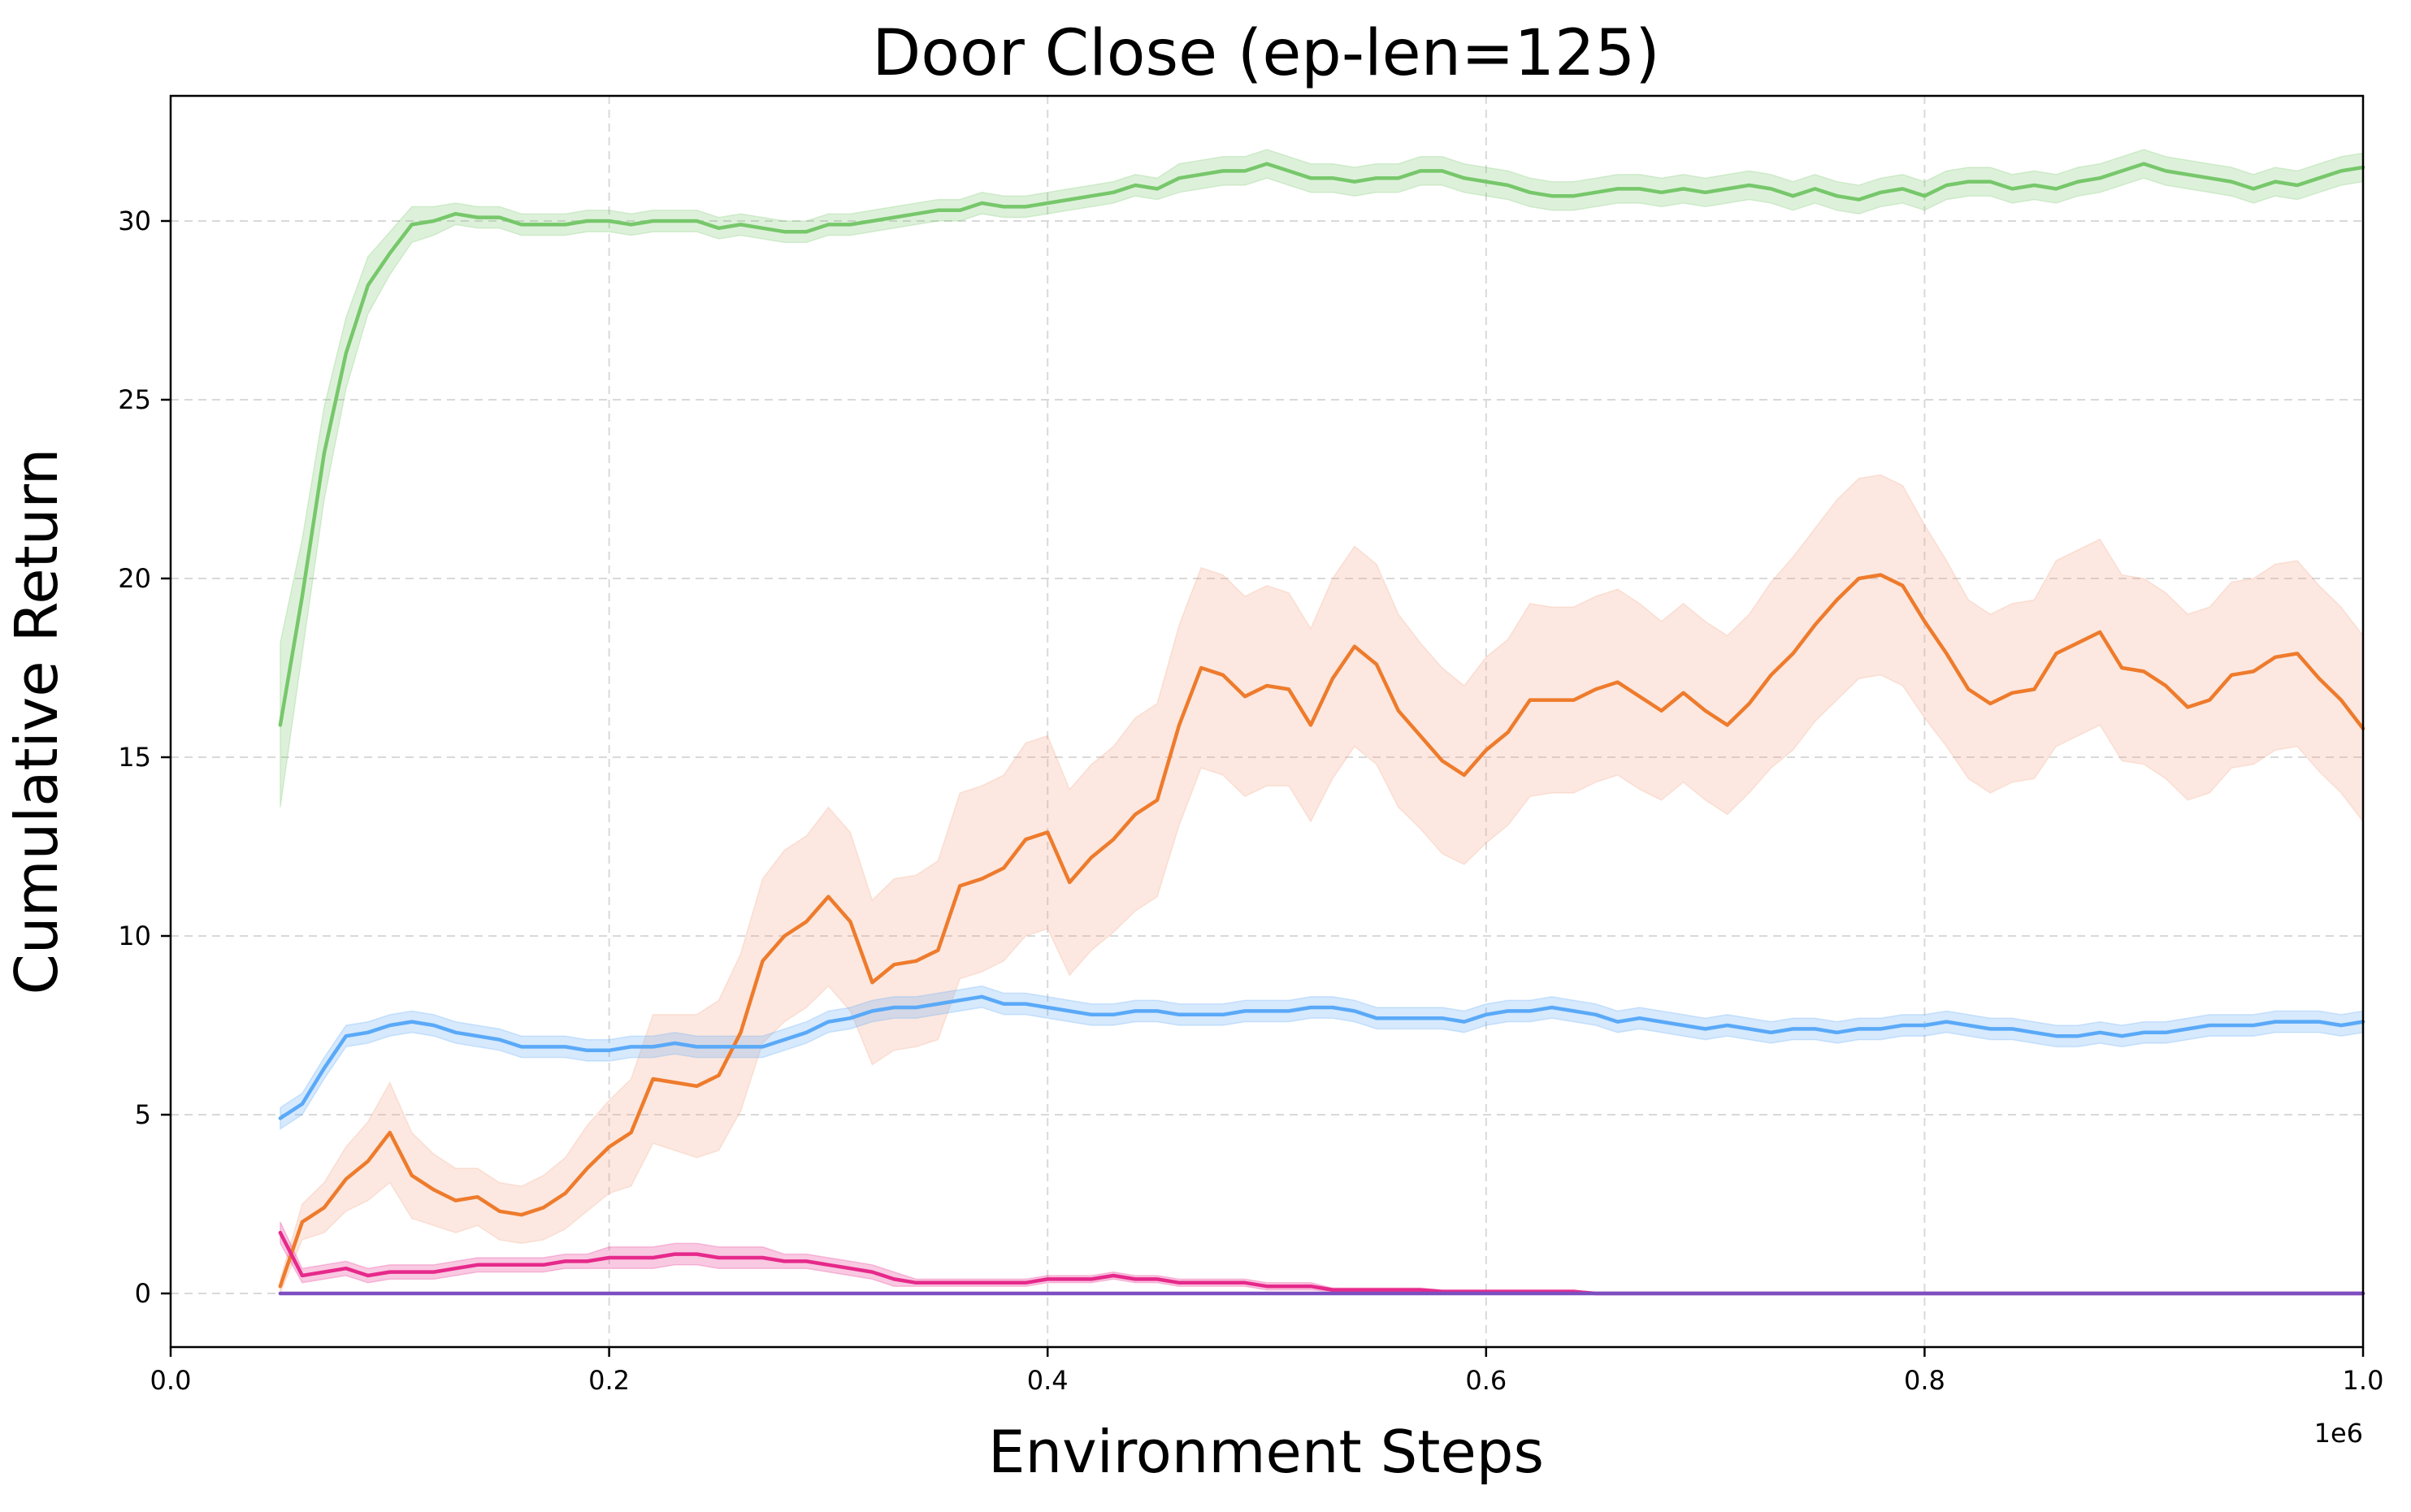 The height and width of the screenshot is (1512, 2411). Describe the element at coordinates (143, 1293) in the screenshot. I see `y-tick-label: 0` at that location.